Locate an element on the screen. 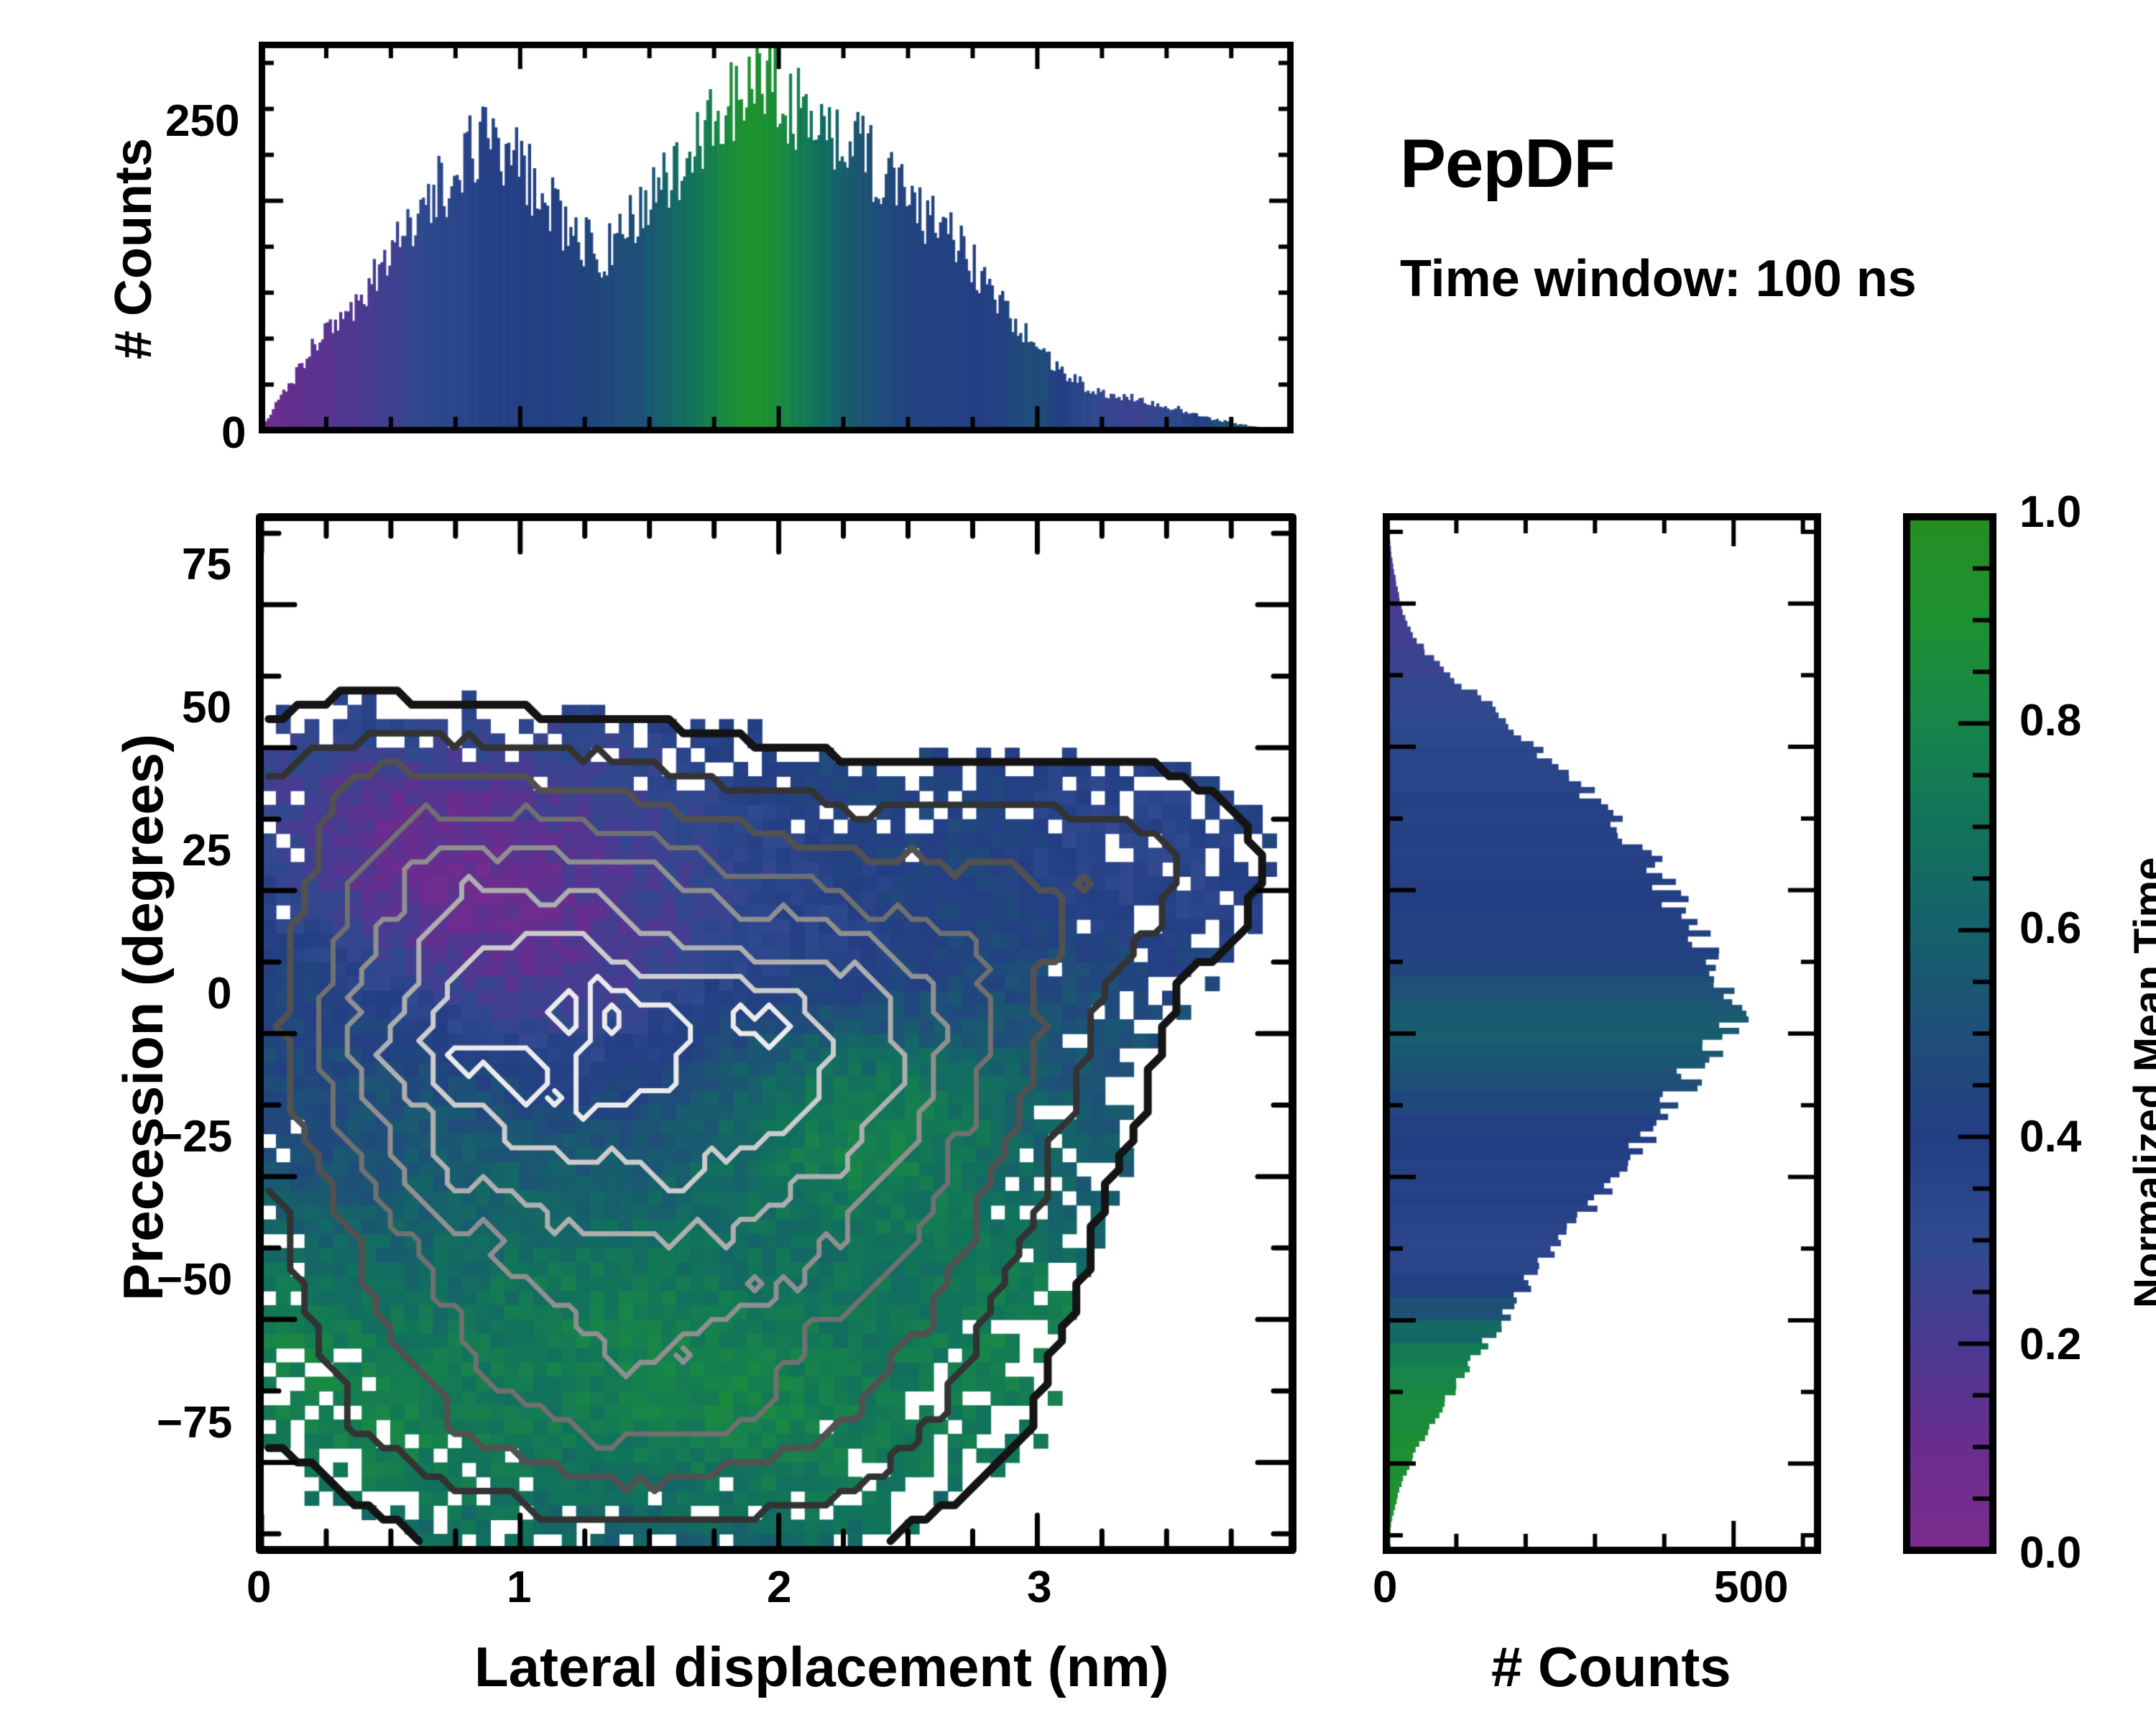 The image size is (2156, 1725). main-ylabel: Precession (degrees) is located at coordinates (143, 1017).